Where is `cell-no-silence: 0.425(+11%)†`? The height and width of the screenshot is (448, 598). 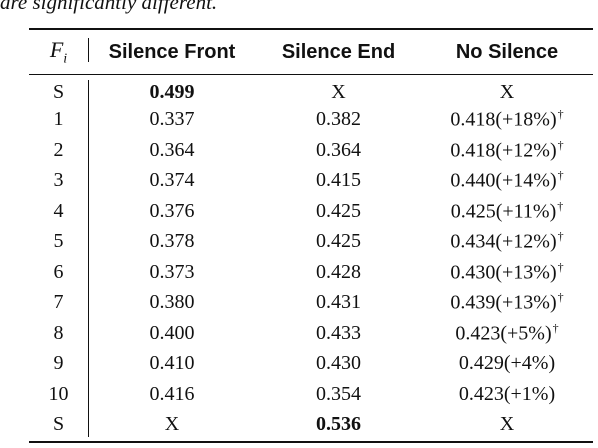
cell-no-silence: 0.425(+11%)† is located at coordinates (507, 211).